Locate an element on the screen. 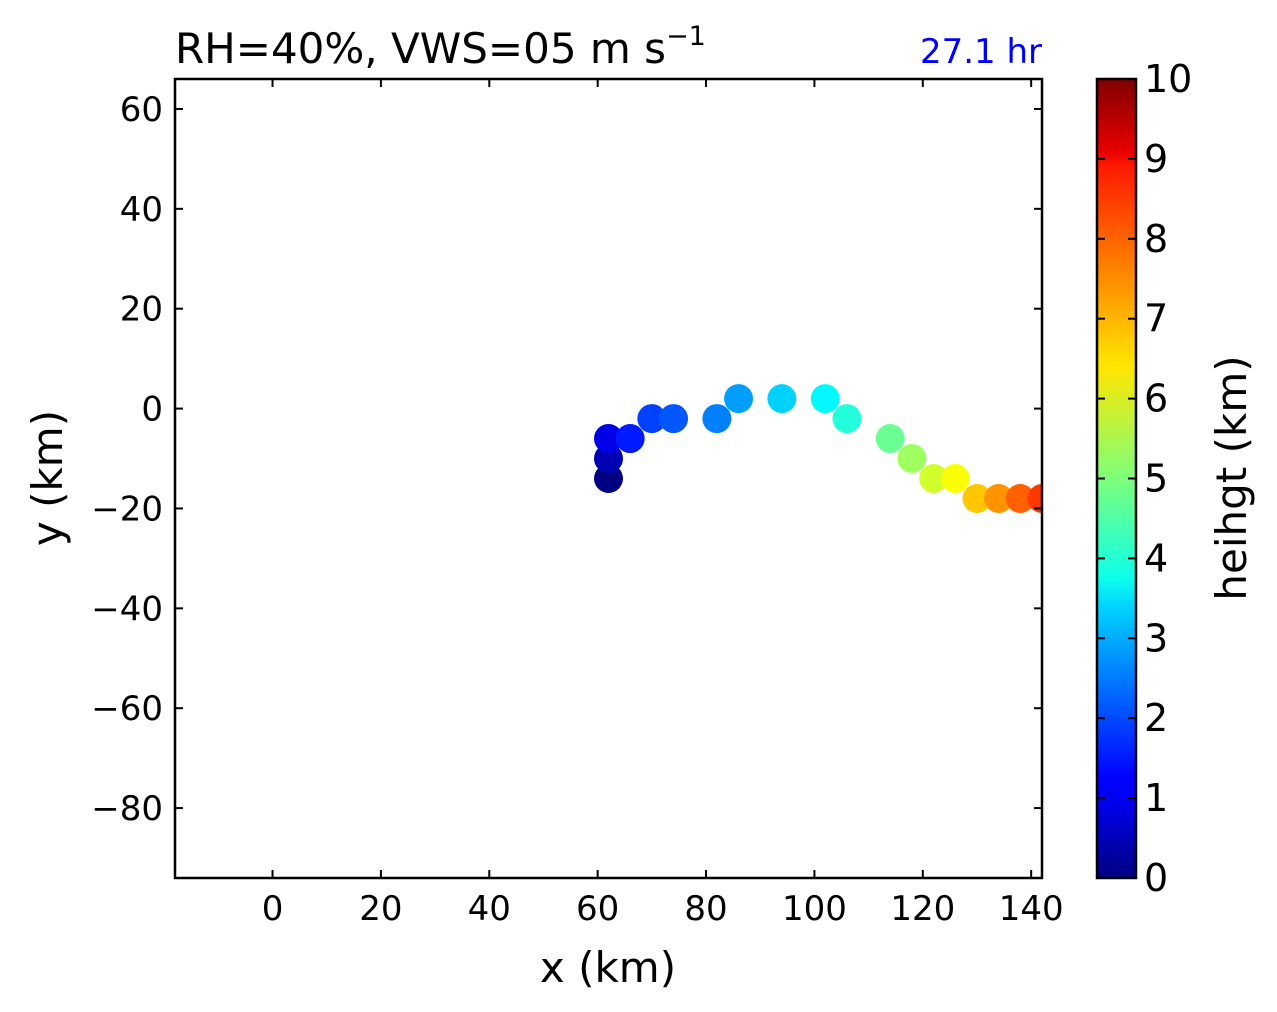 This screenshot has width=1277, height=1012. x-tick-label: 60 is located at coordinates (597, 909).